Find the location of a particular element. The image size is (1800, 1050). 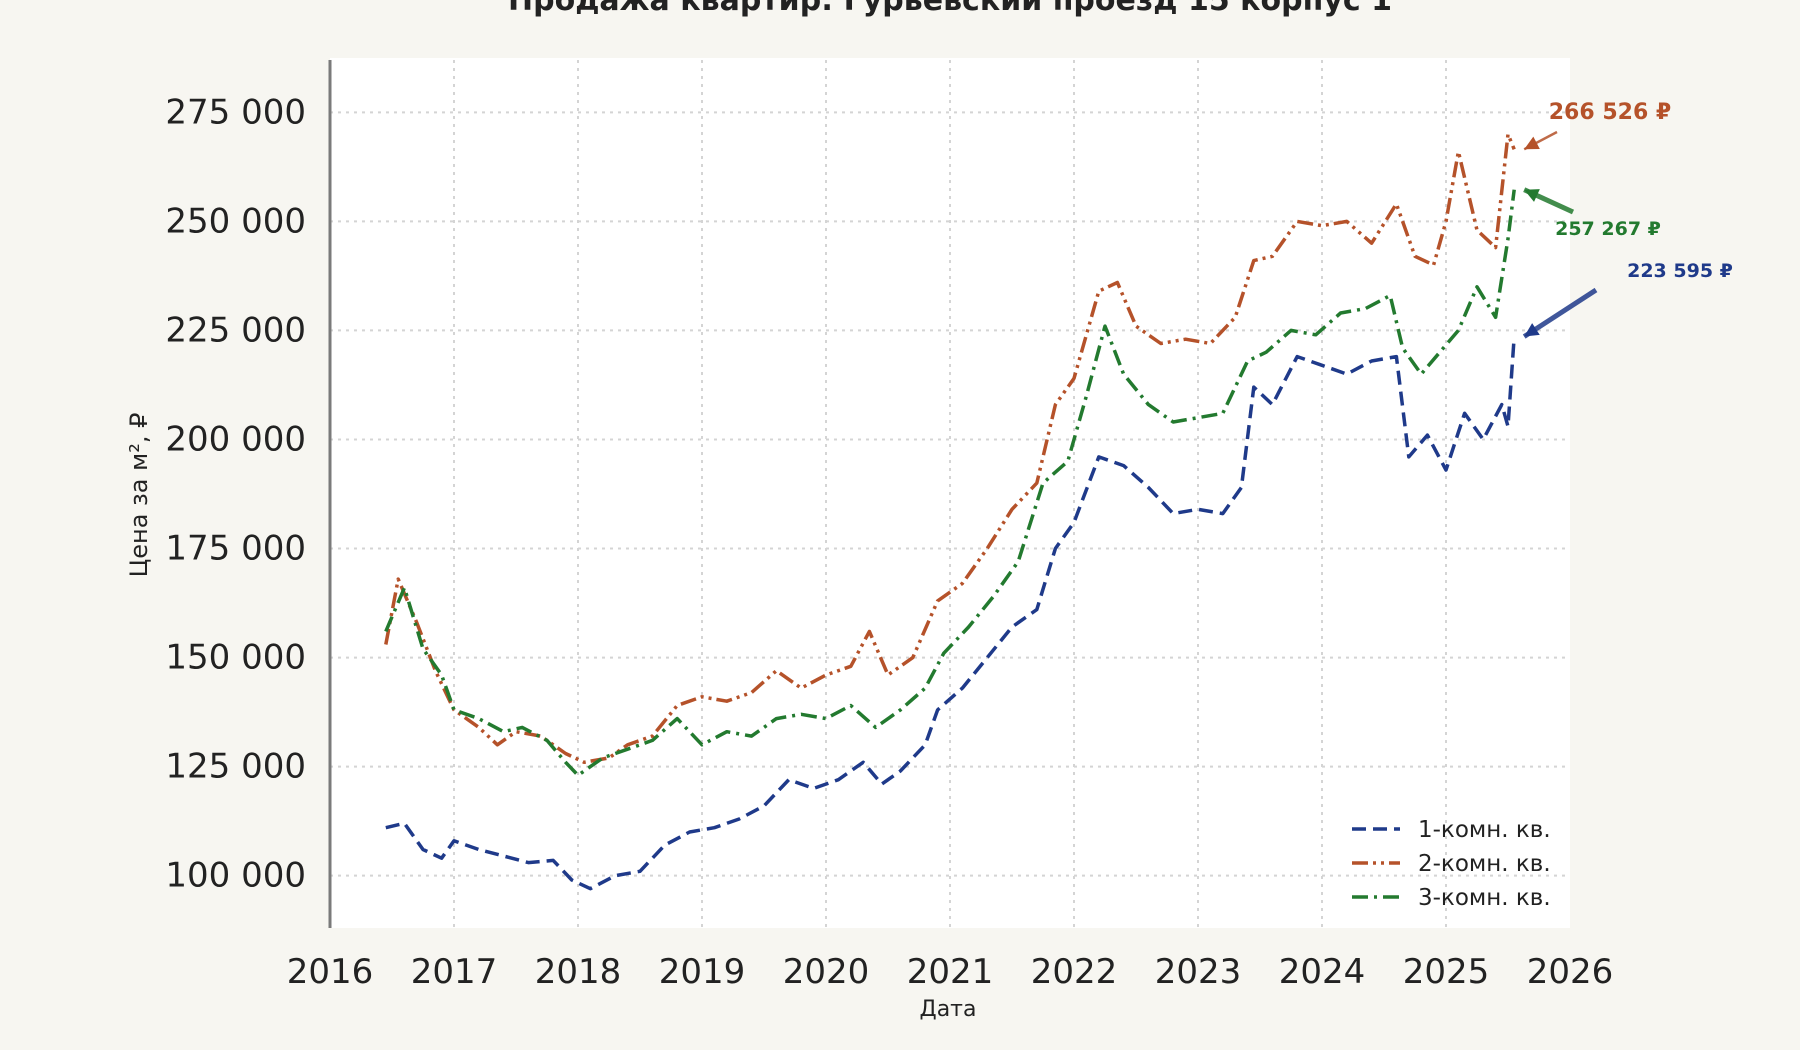

x-tick-label: 2017 is located at coordinates (454, 972).